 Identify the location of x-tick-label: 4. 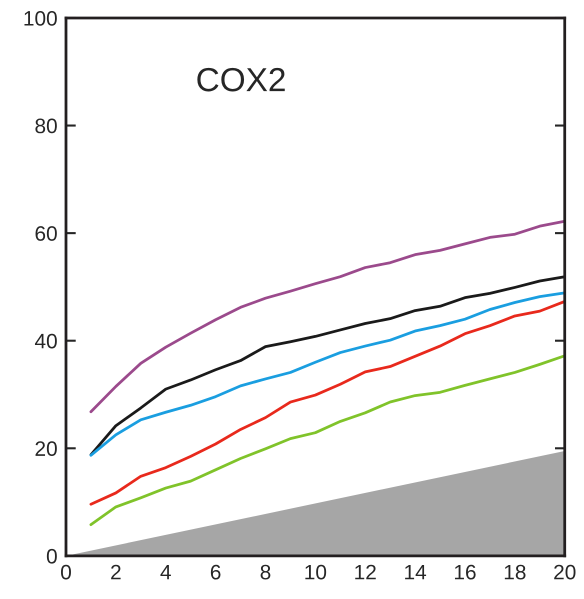
(165, 572).